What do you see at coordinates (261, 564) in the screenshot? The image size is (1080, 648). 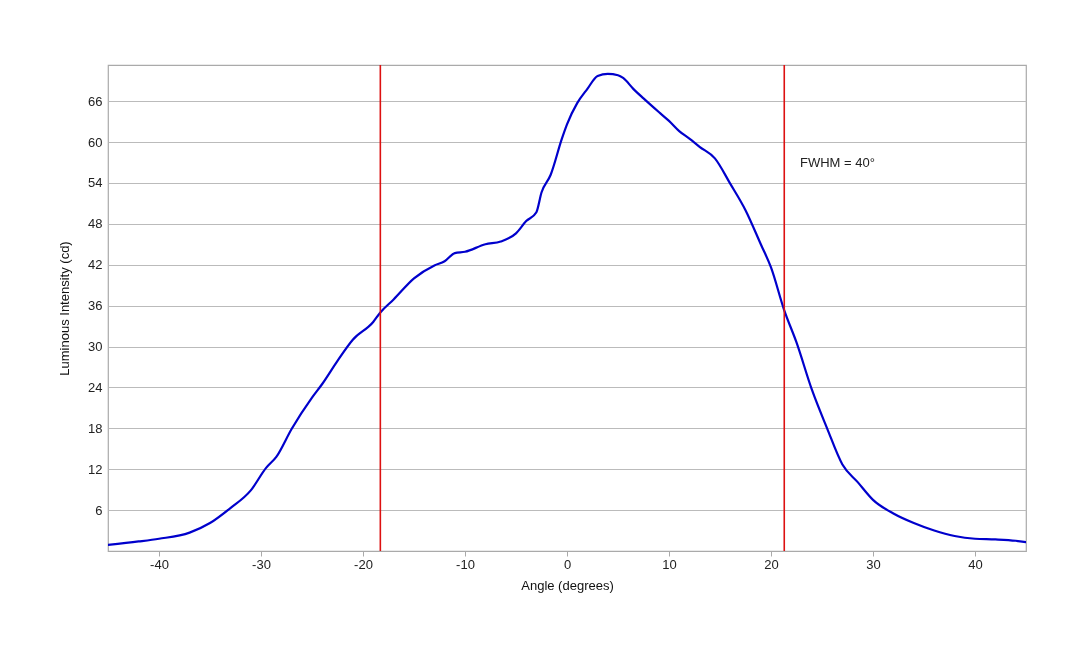 I see `x-tick-label: -30` at bounding box center [261, 564].